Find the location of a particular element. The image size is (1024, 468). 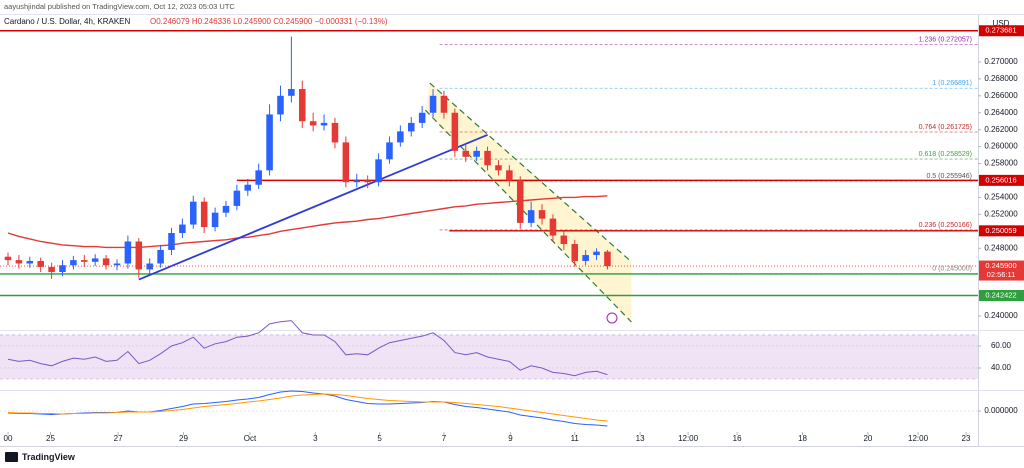

x-tick-label: 23 is located at coordinates (966, 438).